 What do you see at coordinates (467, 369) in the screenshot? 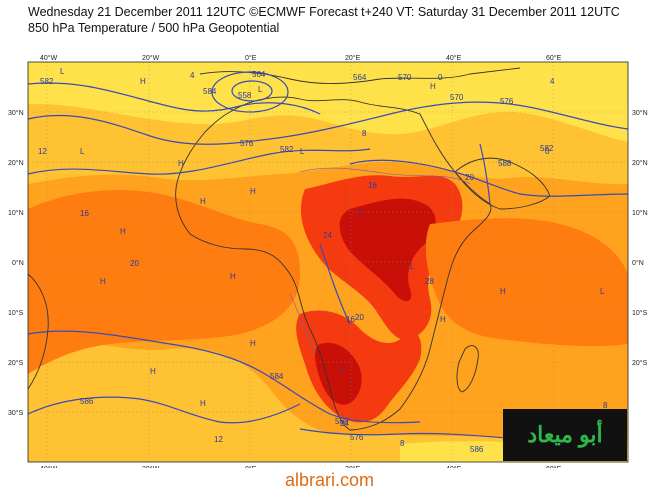
I see `madagascar-coastline` at bounding box center [467, 369].